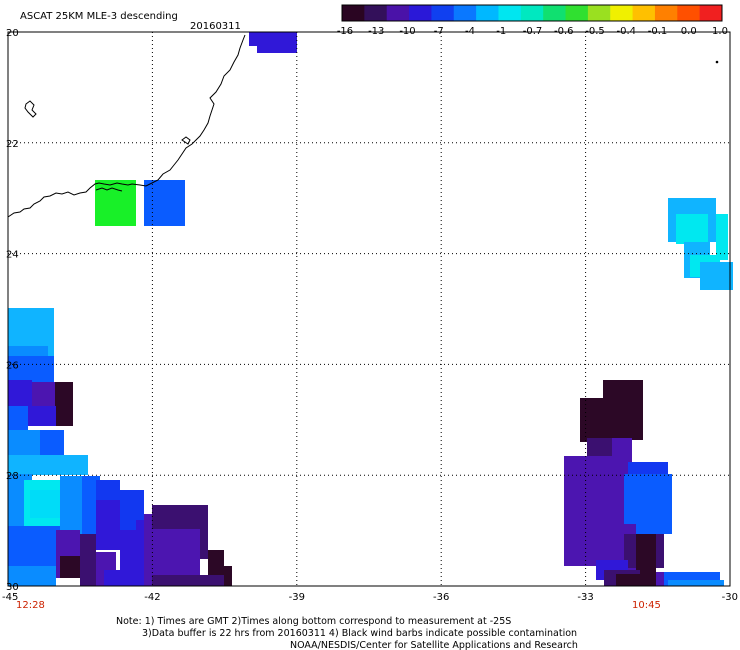 This screenshot has width=740, height=650. I want to click on latitude-label: 28, so click(12, 476).